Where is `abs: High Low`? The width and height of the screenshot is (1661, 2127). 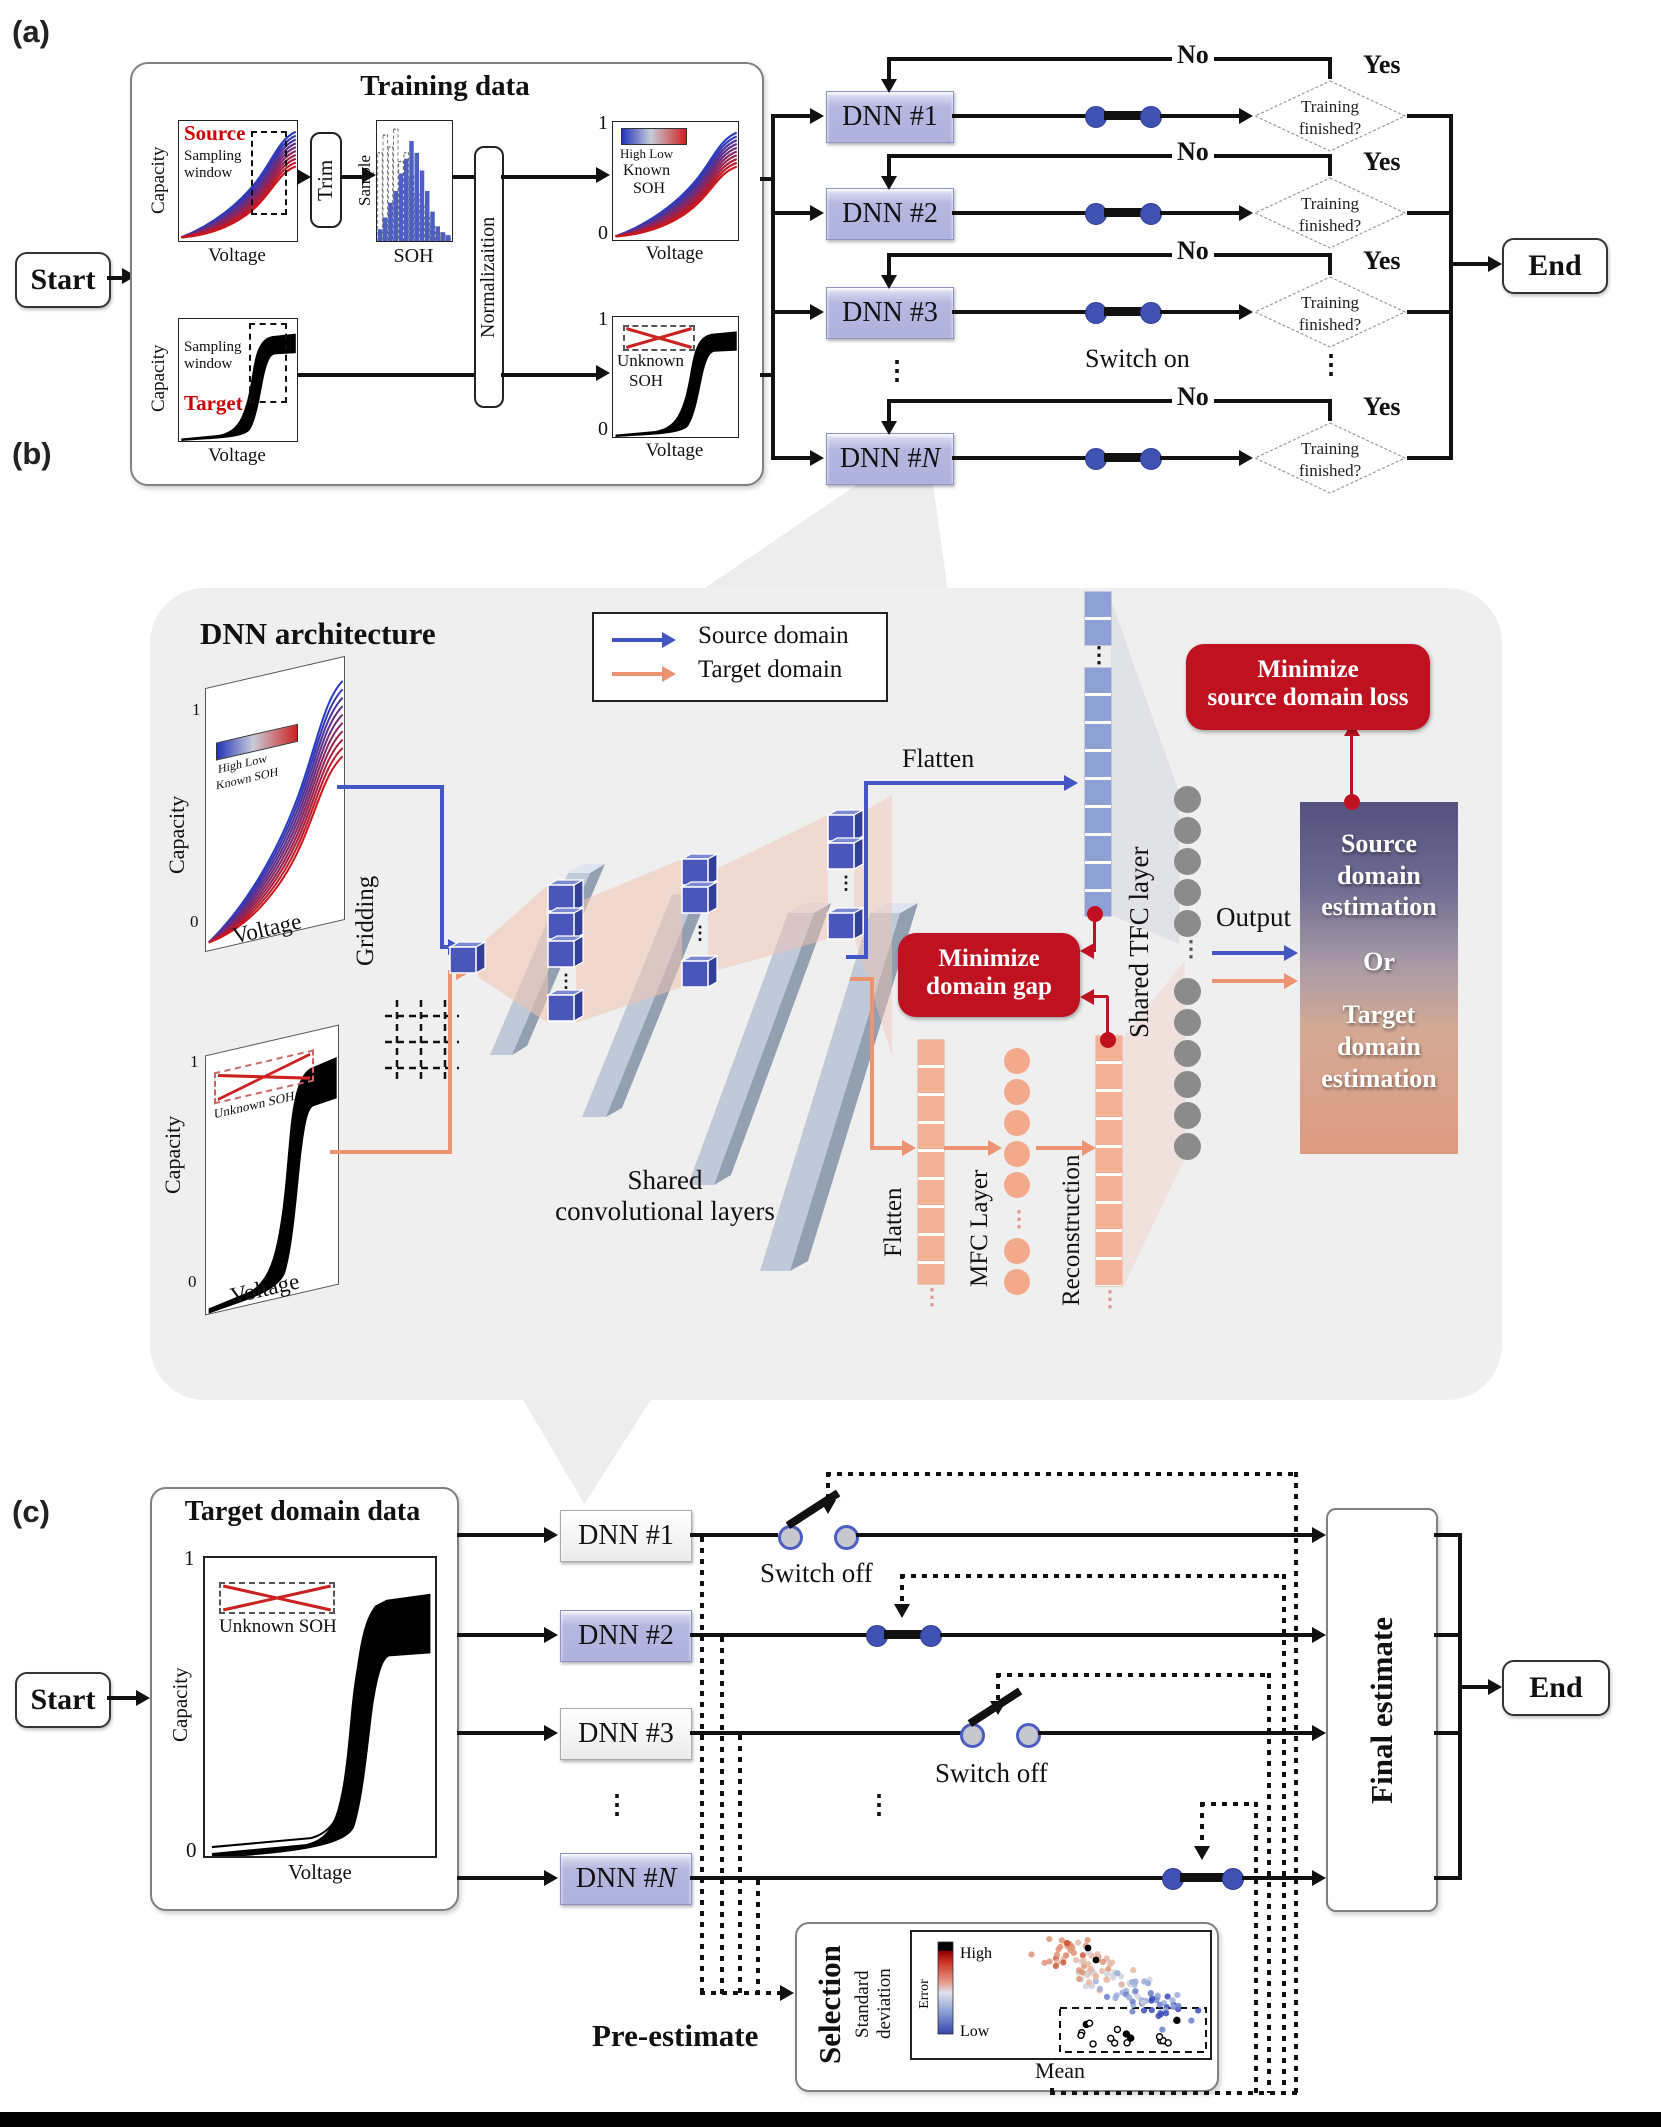
abs: High Low is located at coordinates (647, 153).